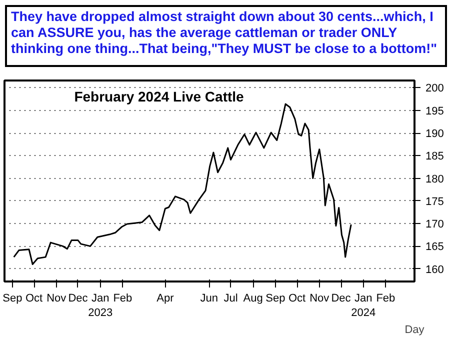 This screenshot has width=450, height=337. What do you see at coordinates (165, 298) in the screenshot?
I see `x-tick-label: Apr` at bounding box center [165, 298].